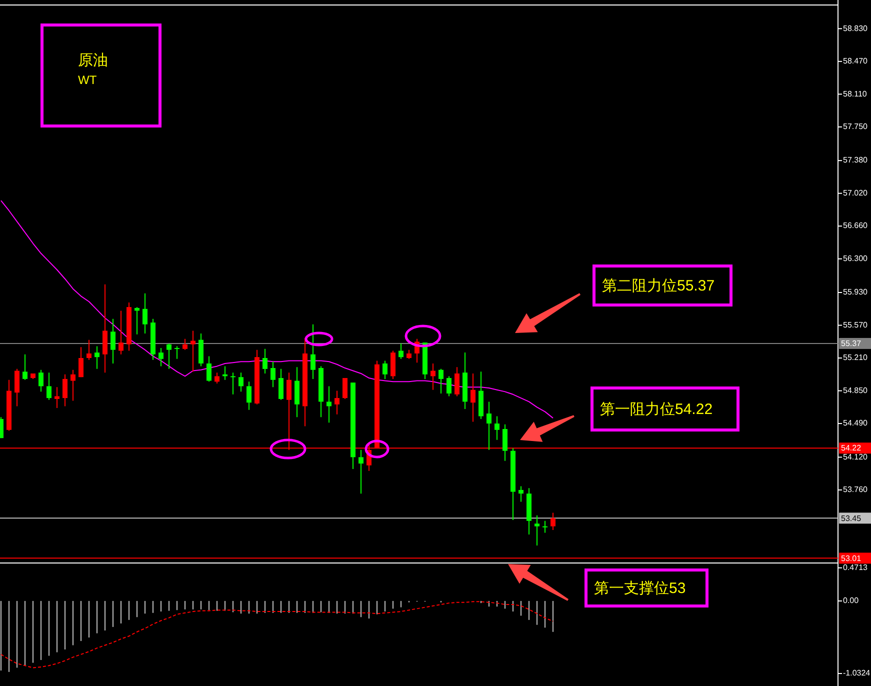  I want to click on y-tick-label: 56.660, so click(855, 225).